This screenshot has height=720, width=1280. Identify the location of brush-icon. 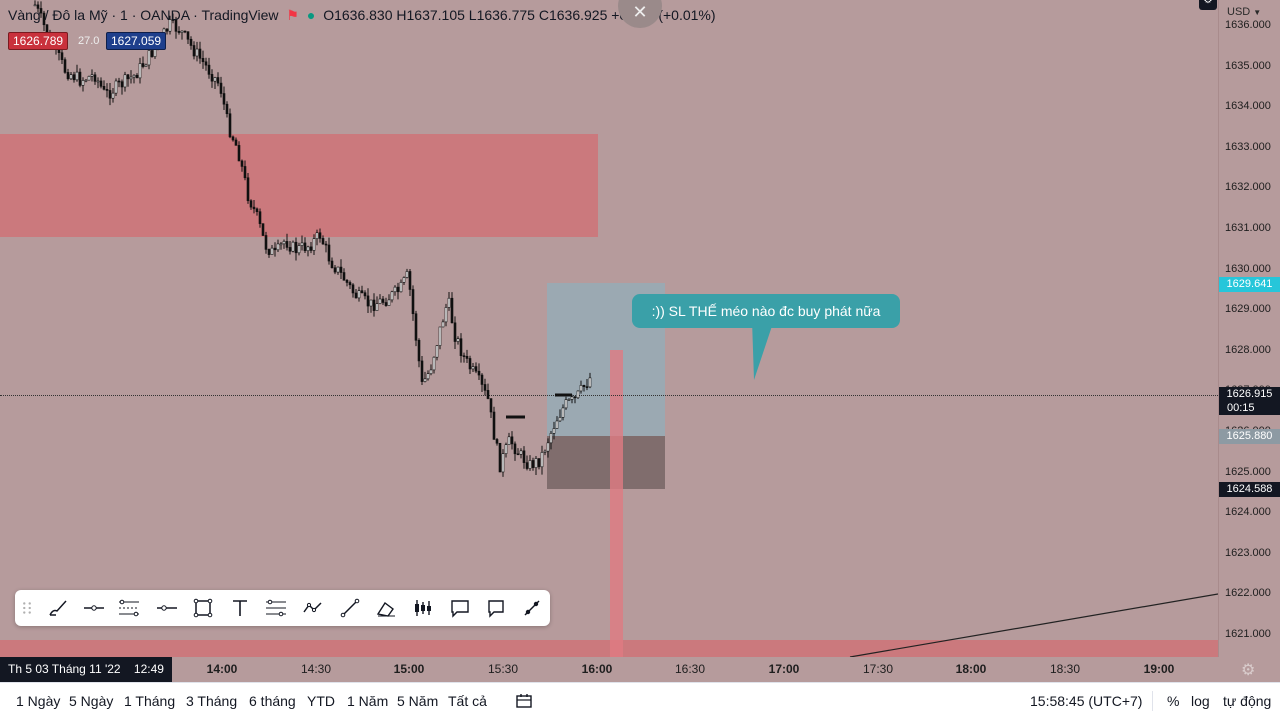
(58, 608).